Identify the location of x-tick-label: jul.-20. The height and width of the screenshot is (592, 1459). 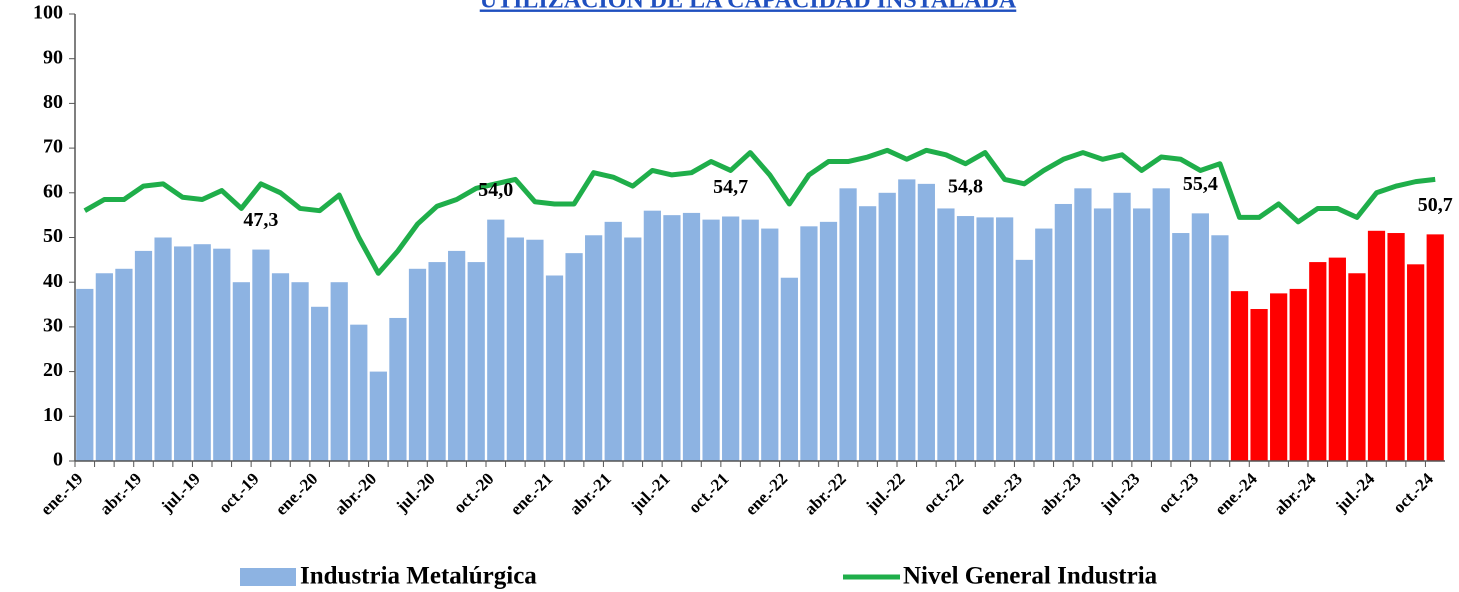
(415, 492).